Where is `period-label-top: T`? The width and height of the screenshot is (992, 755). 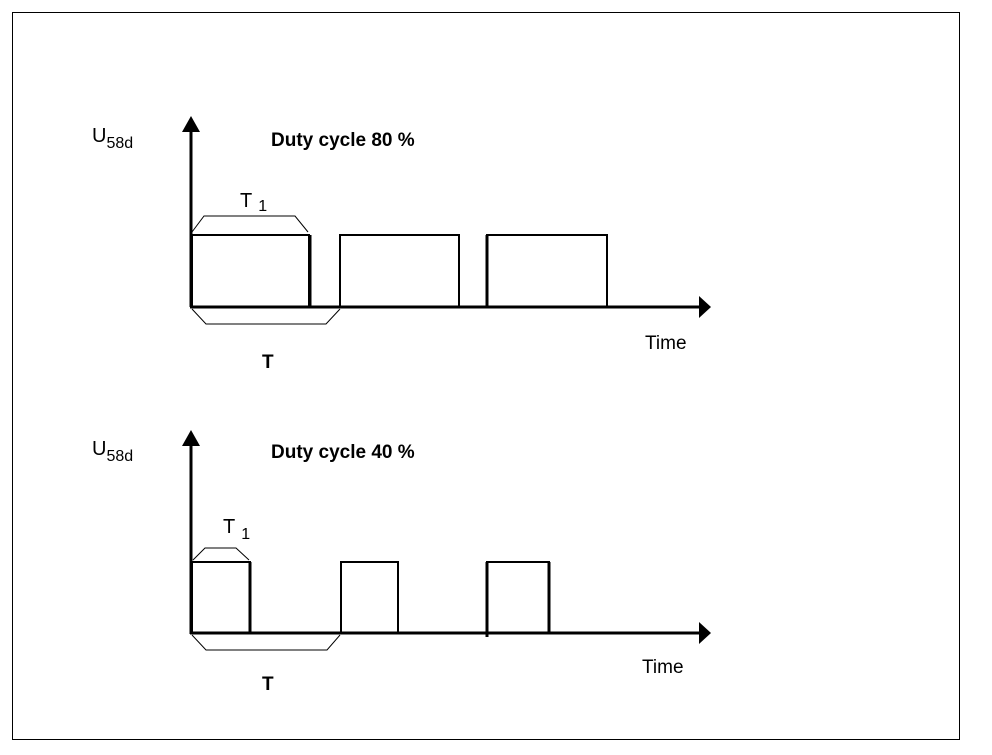 period-label-top: T is located at coordinates (268, 362).